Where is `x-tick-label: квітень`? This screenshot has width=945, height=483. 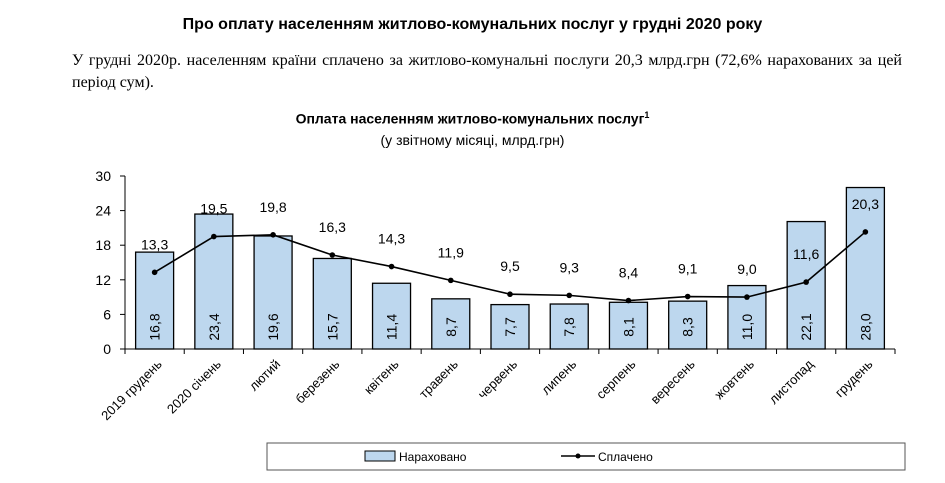 x-tick-label: квітень is located at coordinates (381, 376).